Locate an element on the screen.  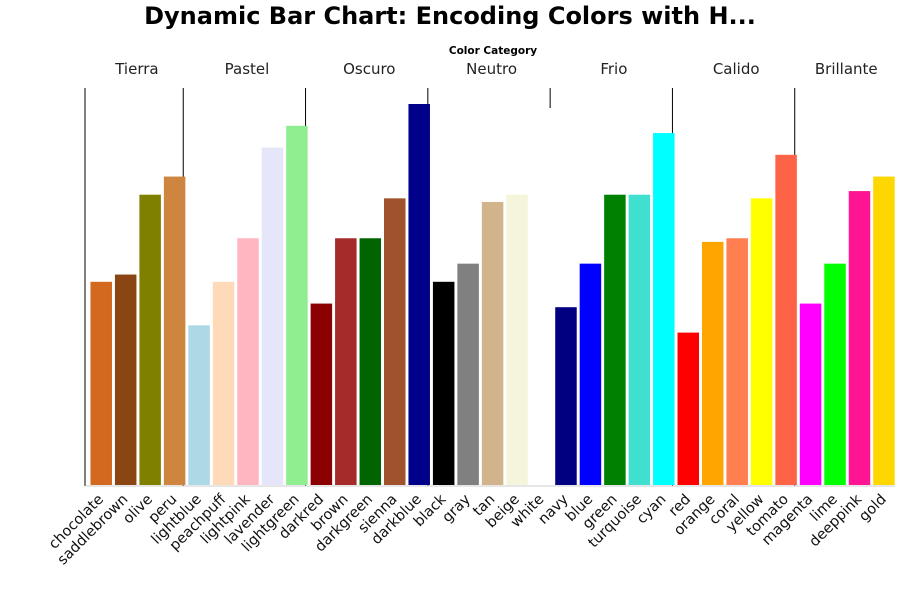
bar-yellow is located at coordinates (761, 342).